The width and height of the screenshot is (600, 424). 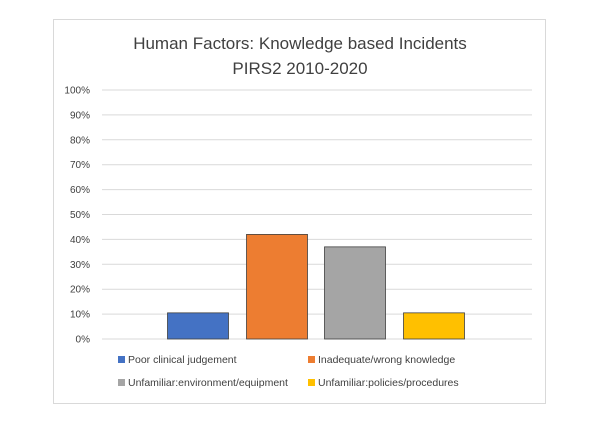 I want to click on legend-label-0: Poor clinical judgement, so click(x=182, y=360).